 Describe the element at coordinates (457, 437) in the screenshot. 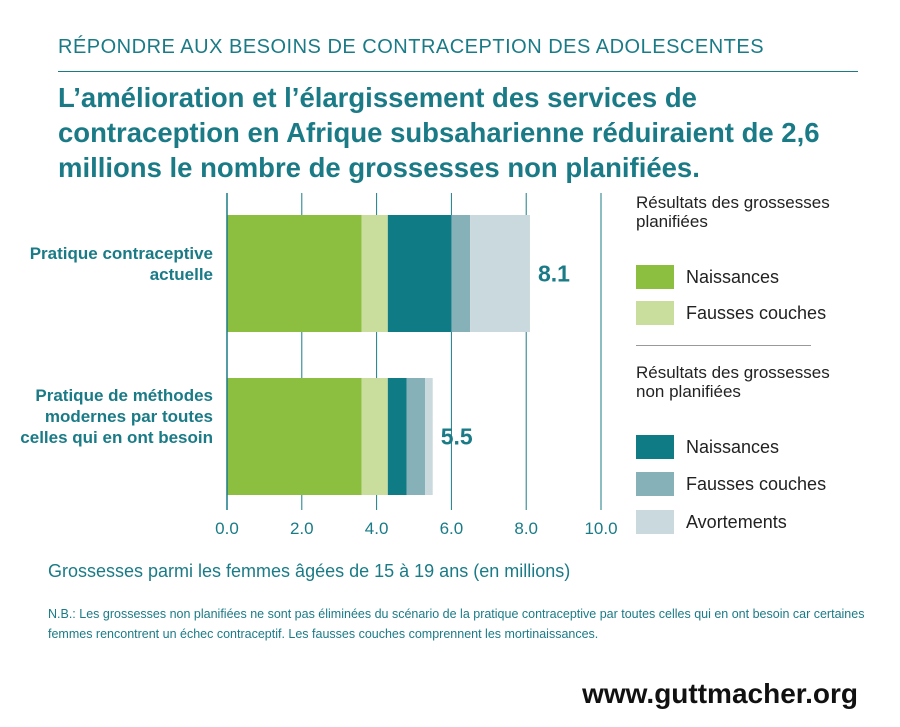

I see `bar-total-label: 5.5` at that location.